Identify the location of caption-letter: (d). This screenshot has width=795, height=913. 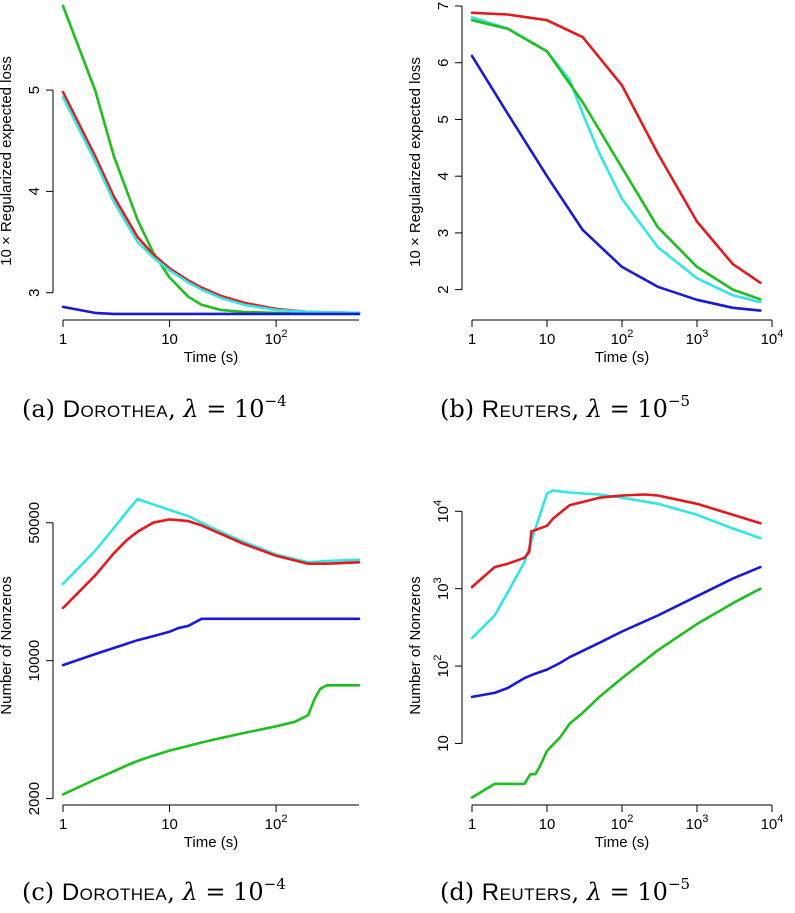
(457, 892).